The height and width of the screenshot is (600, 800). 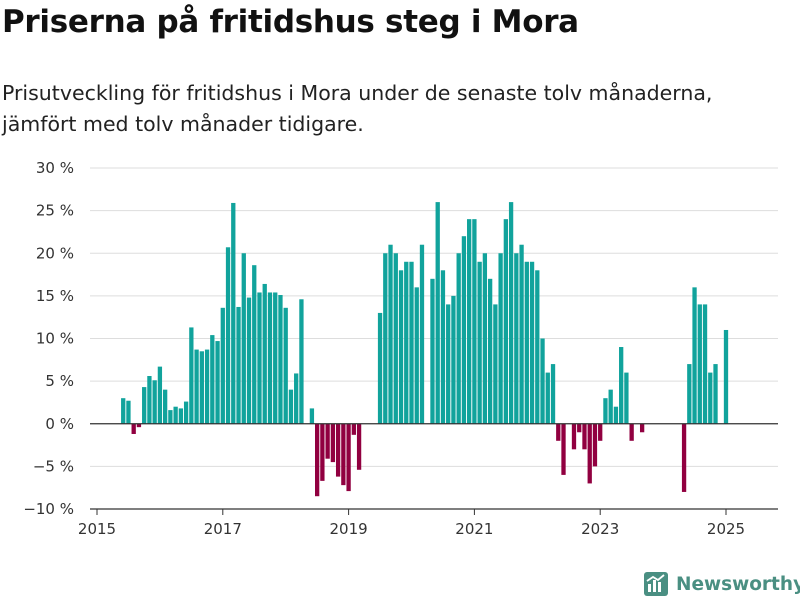 What do you see at coordinates (97, 529) in the screenshot?
I see `x-tick-label: 2015` at bounding box center [97, 529].